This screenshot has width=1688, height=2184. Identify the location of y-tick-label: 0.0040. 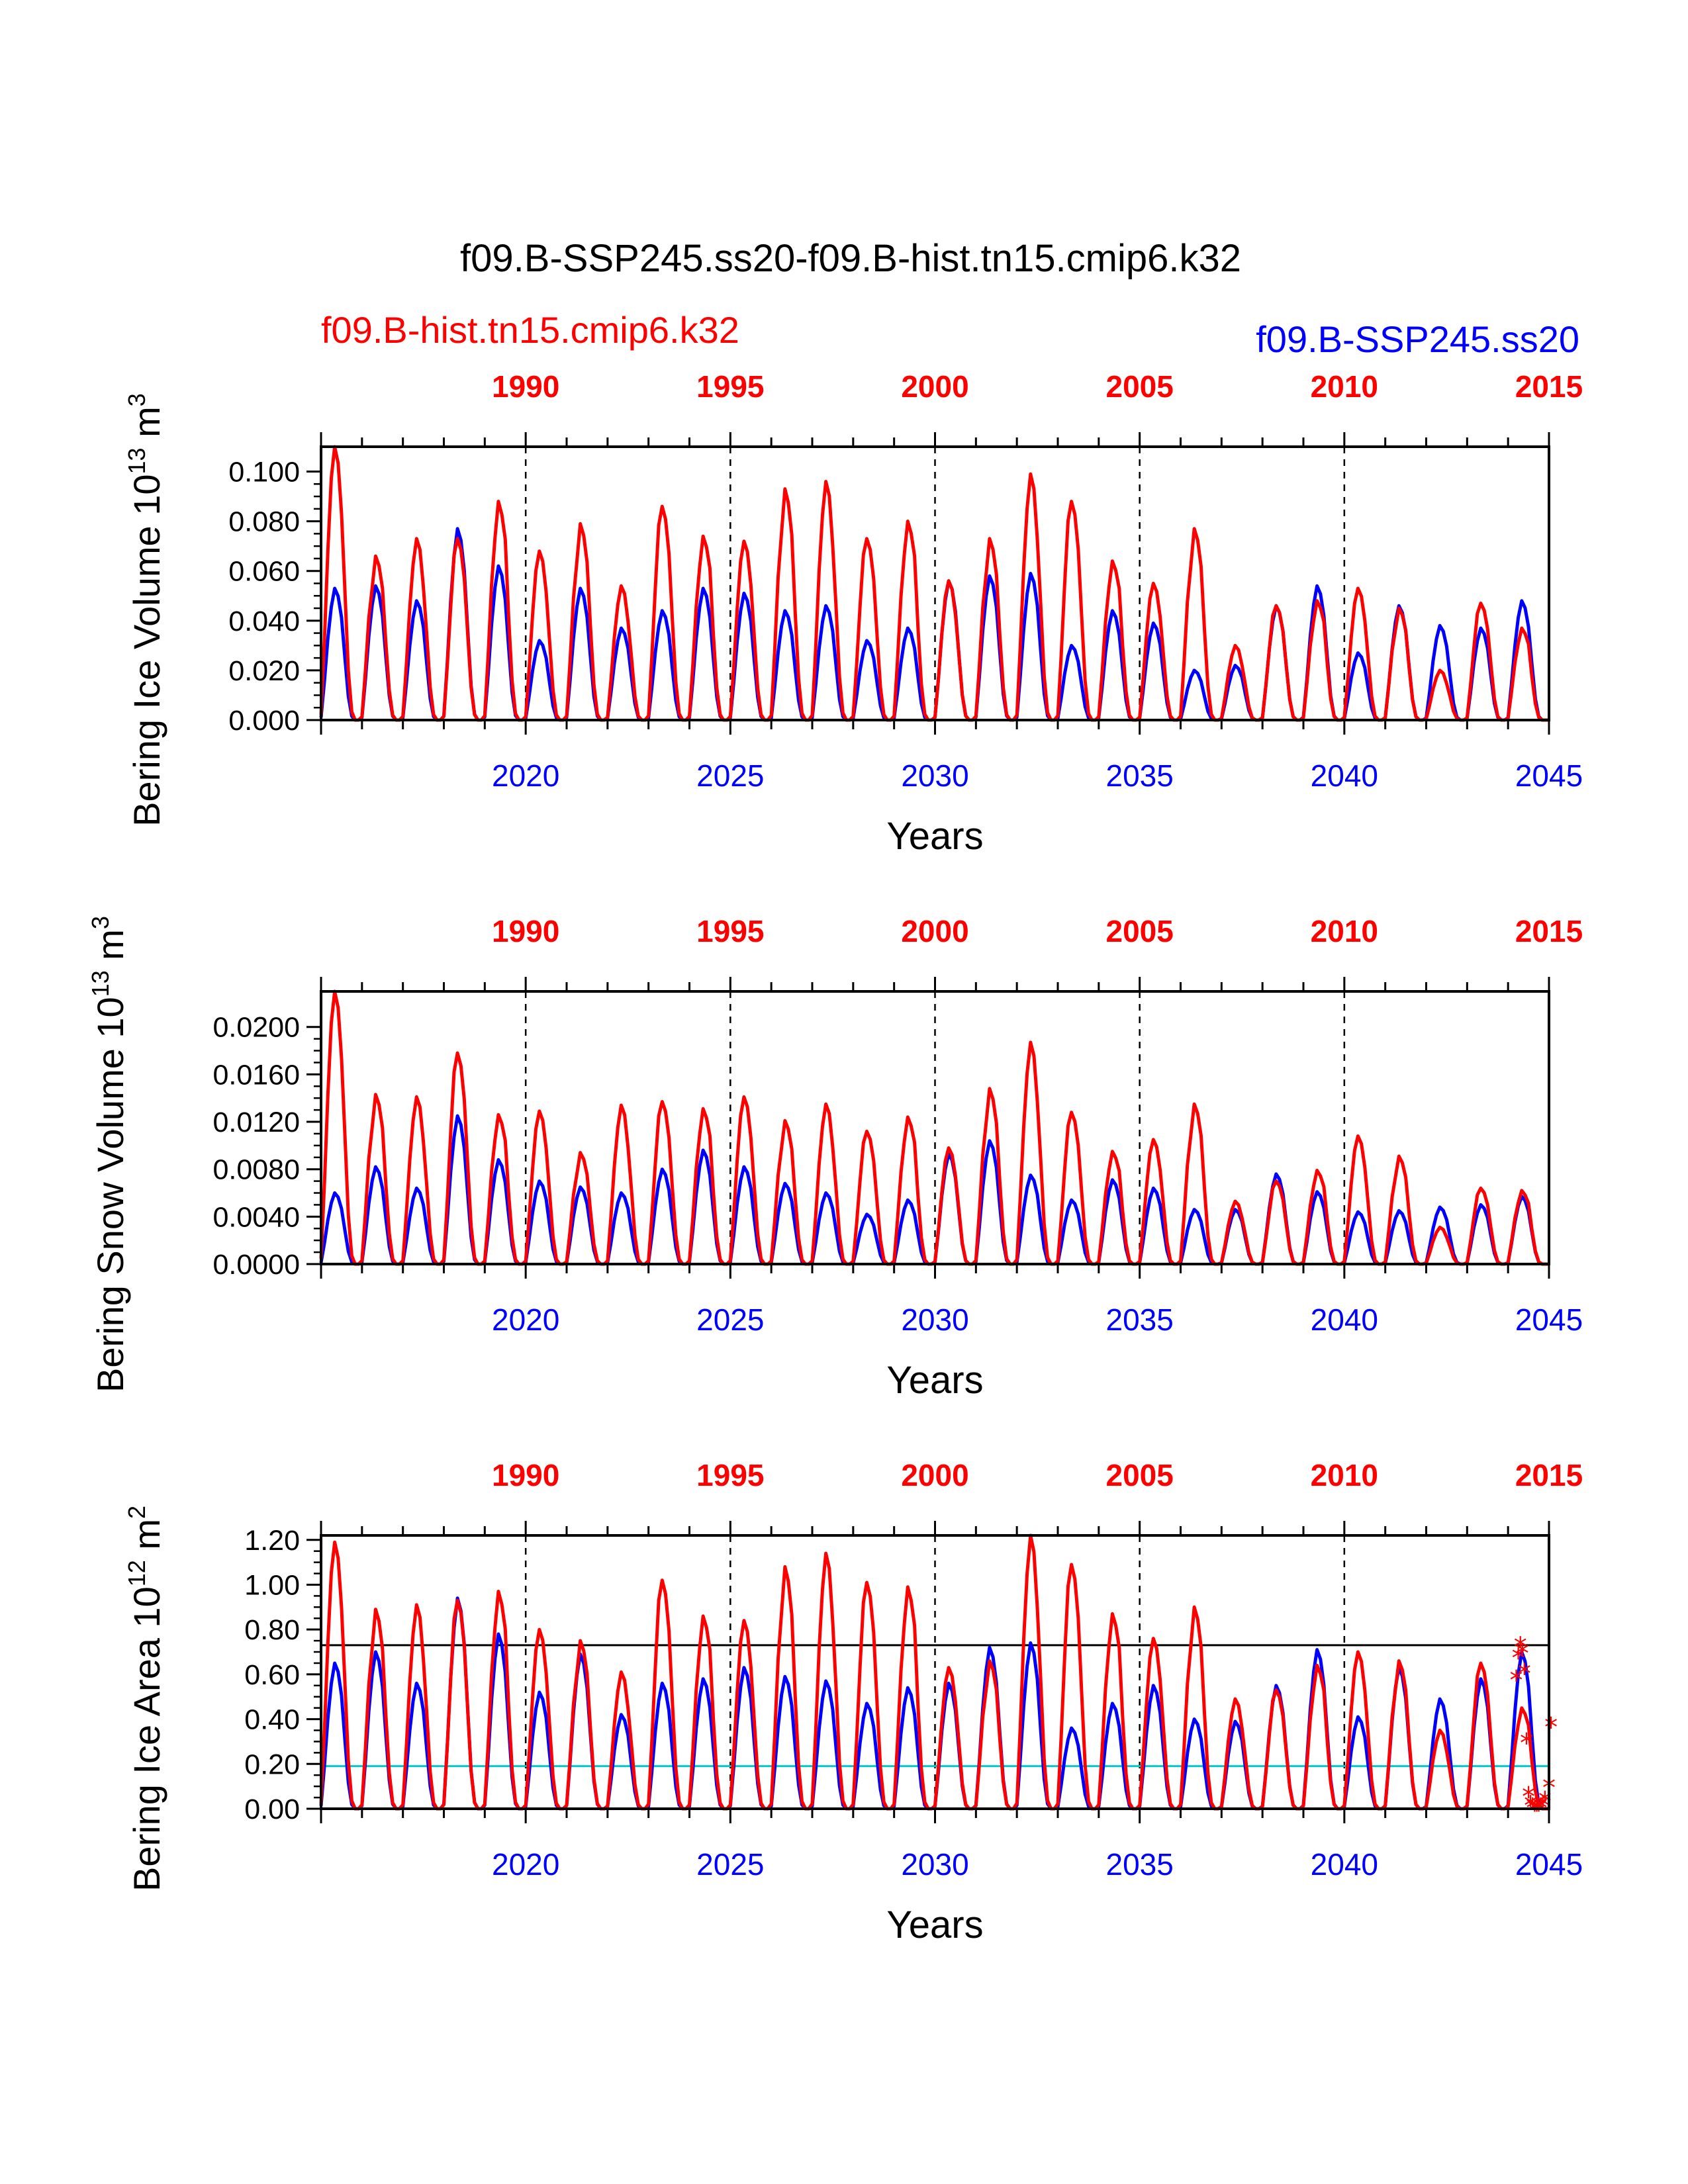
(256, 1217).